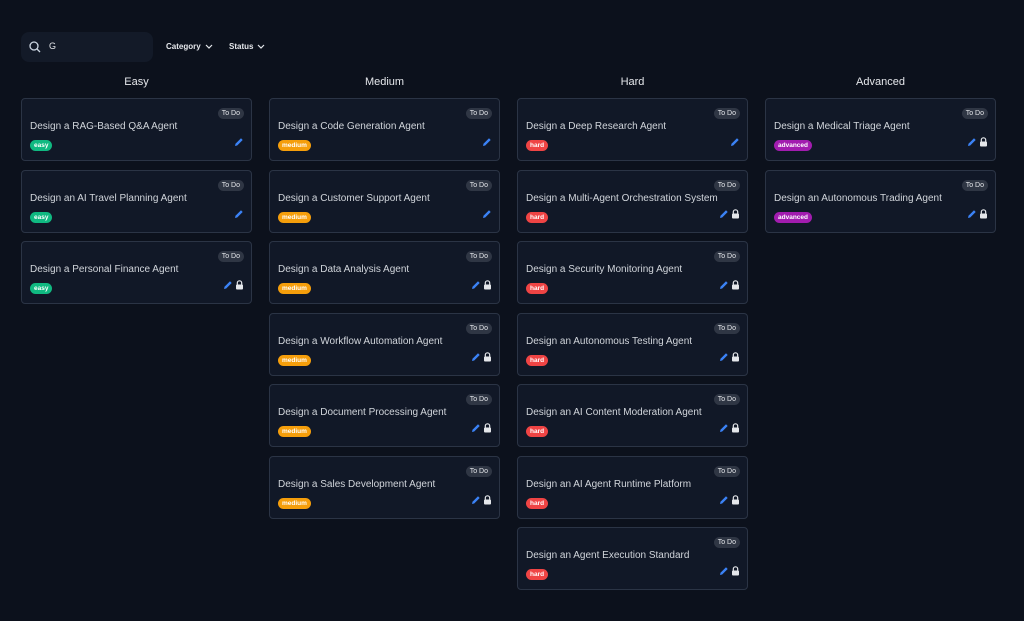  I want to click on task-card: Design a Deep Research Agent To Do hard, so click(632, 129).